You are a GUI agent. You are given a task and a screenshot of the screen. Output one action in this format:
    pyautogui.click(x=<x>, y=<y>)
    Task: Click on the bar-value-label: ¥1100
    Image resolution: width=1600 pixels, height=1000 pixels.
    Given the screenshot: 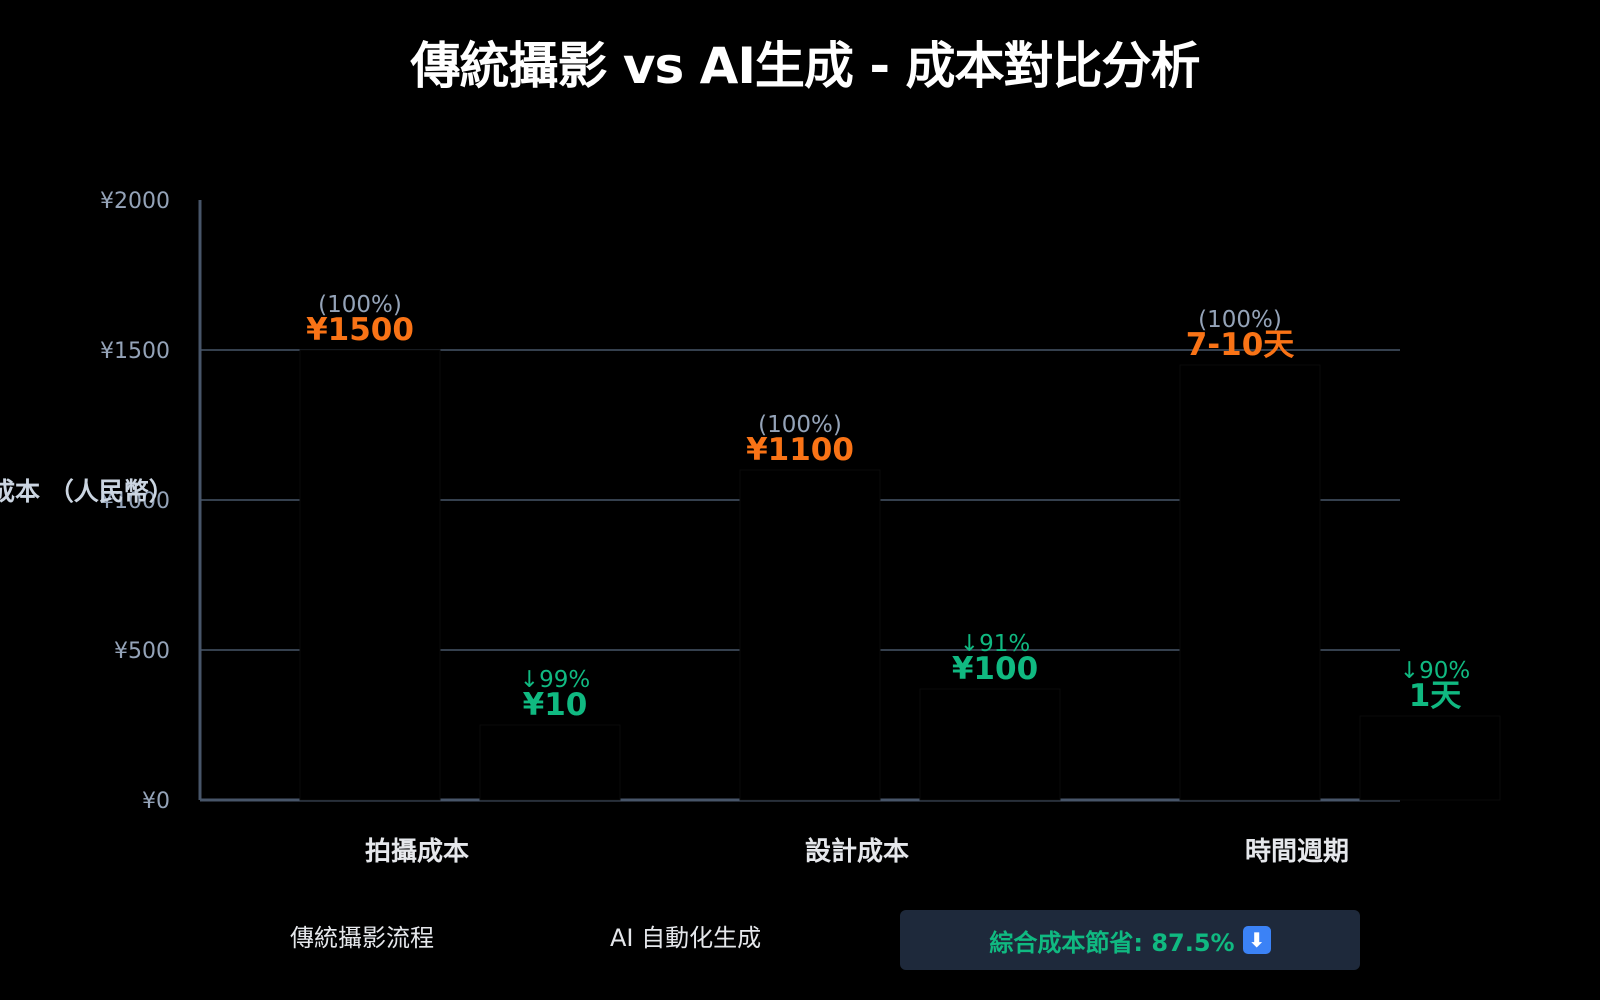 What is the action you would take?
    pyautogui.click(x=800, y=450)
    